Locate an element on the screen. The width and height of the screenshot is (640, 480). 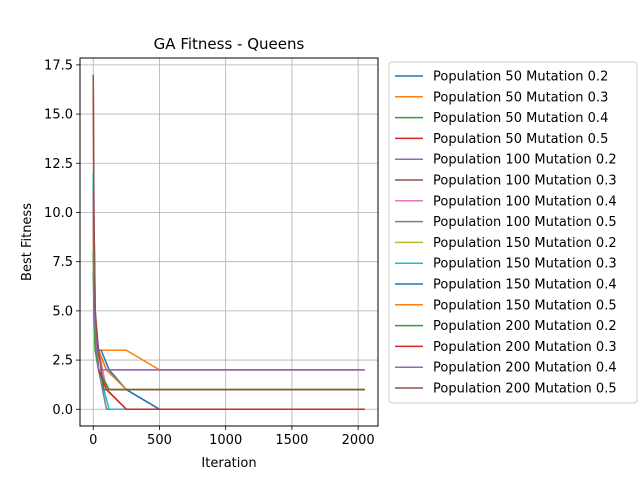
legend-label-10: Population 150 Mutation 0.3 is located at coordinates (525, 264).